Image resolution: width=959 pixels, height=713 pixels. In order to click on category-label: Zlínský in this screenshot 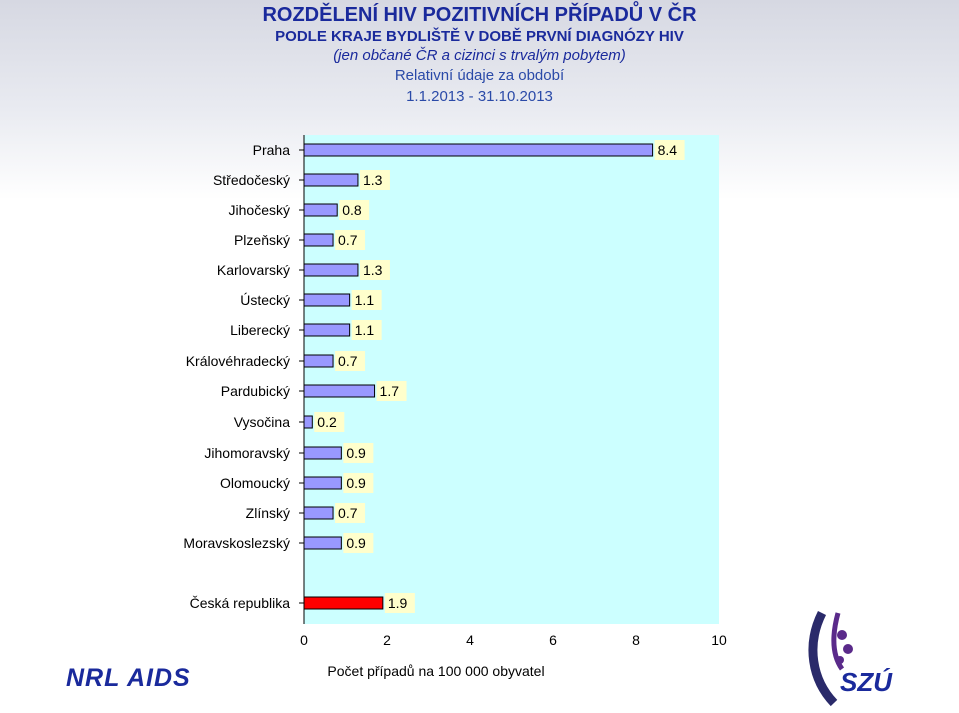, I will do `click(268, 513)`.